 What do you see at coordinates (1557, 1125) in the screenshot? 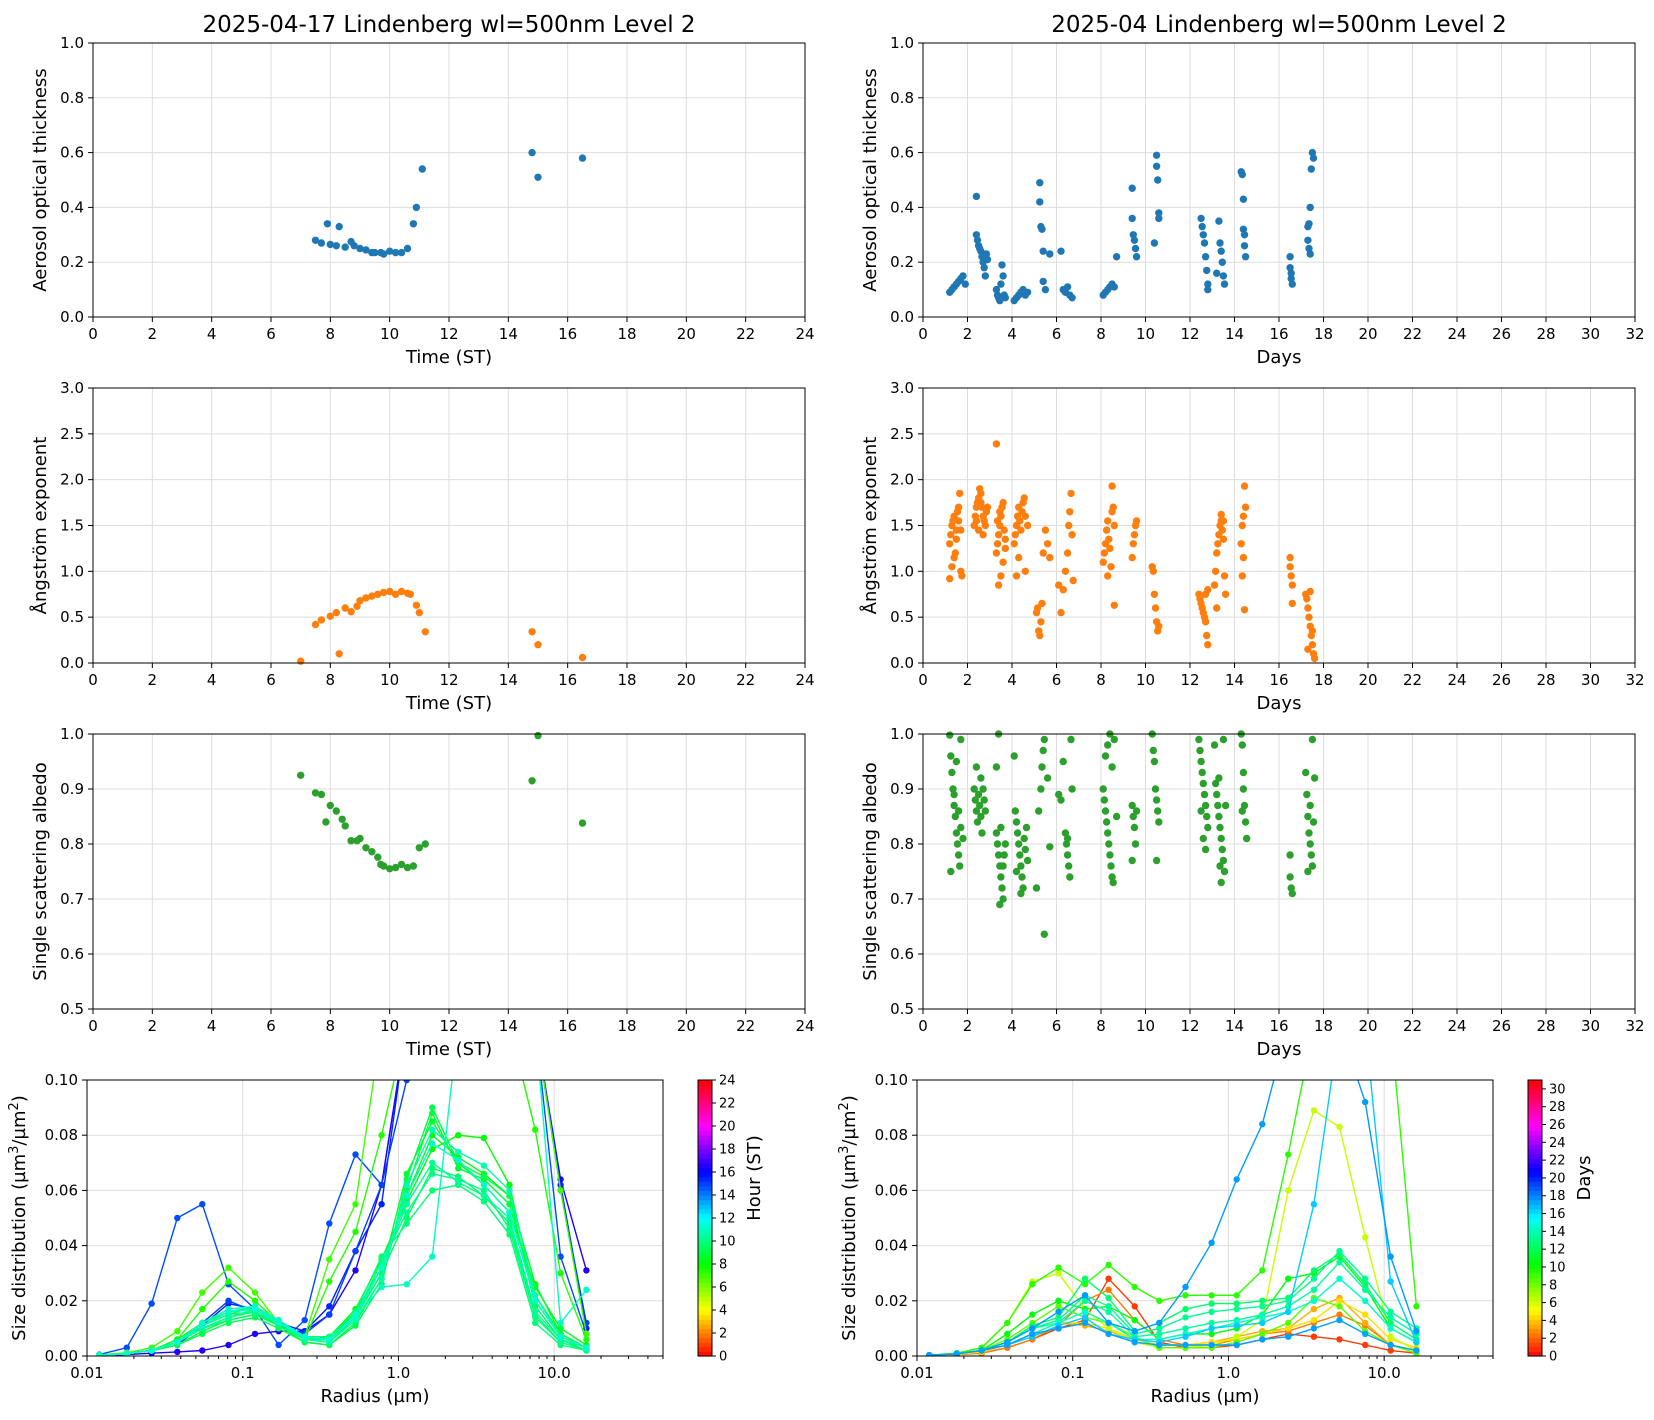
I see `colorbar-tick-label: 26` at bounding box center [1557, 1125].